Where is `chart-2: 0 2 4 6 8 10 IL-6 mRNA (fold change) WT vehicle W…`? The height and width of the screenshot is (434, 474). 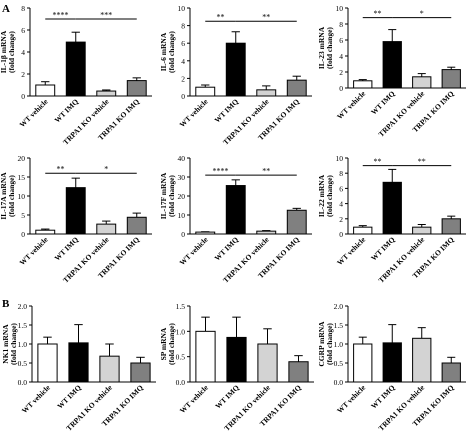
chart-2: 0 2 4 6 8 10 IL-6 mRNA (fold change) WT vehicle W… is located at coordinates (235, 75).